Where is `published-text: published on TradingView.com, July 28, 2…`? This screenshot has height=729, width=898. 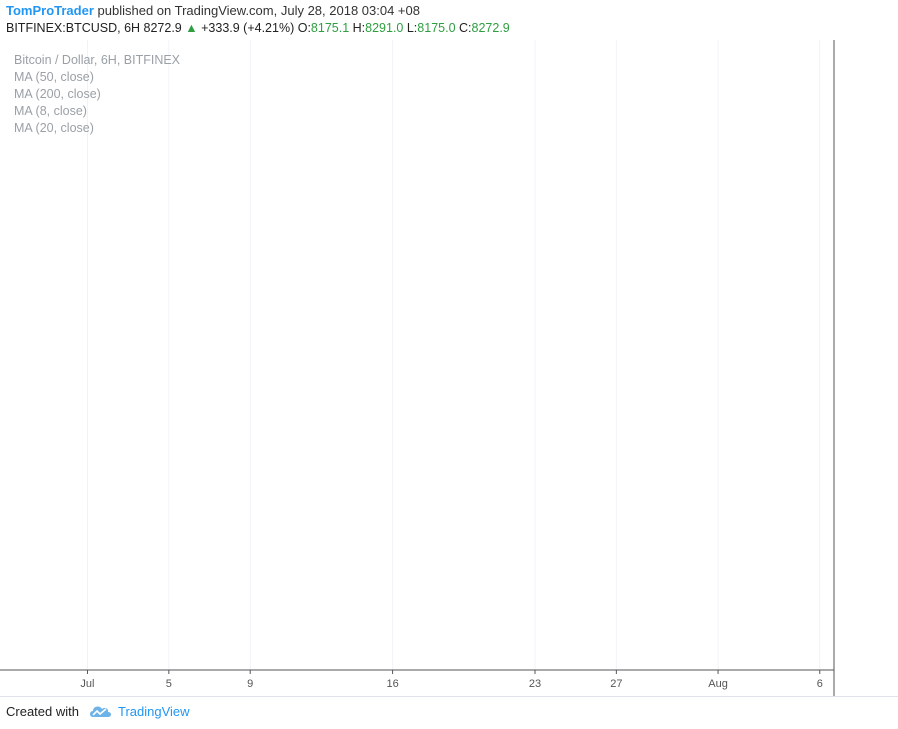 published-text: published on TradingView.com, July 28, 2… is located at coordinates (258, 10).